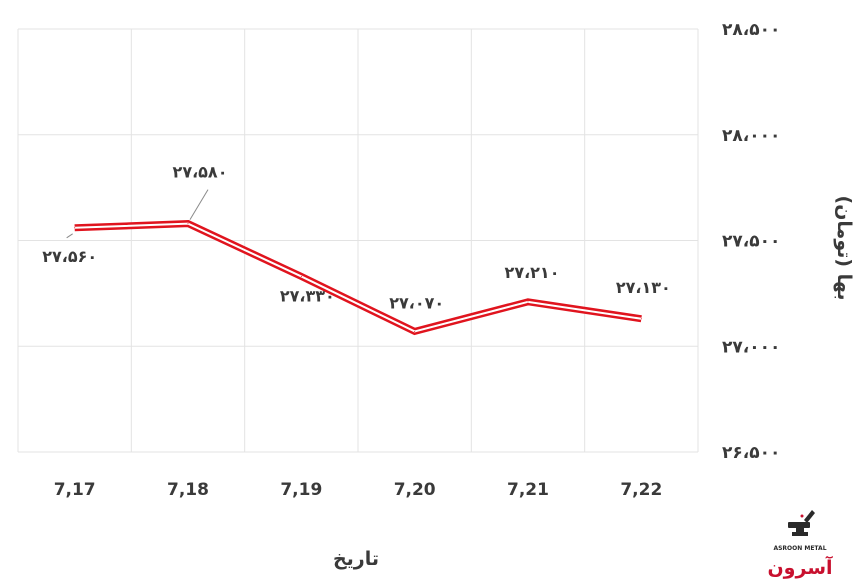 Image resolution: width=860 pixels, height=587 pixels. I want to click on y-axis-ticks: ۲۶،۵۰۰ ۲۷،۰۰۰ ۲۷،۵۰۰ ۲۸،۰۰۰ ۲۸،۵۰۰, so click(751, 241).